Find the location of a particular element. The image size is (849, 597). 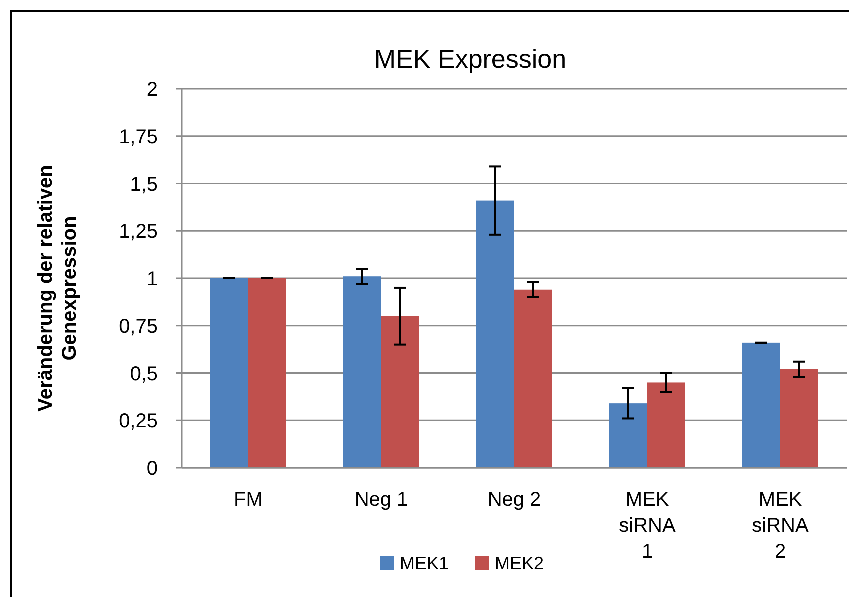

x-tick-label: MEK siRNA 2 is located at coordinates (781, 526).